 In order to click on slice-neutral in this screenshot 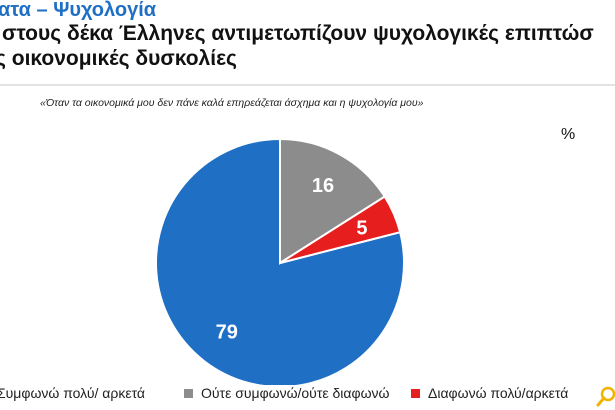, I will do `click(333, 201)`.